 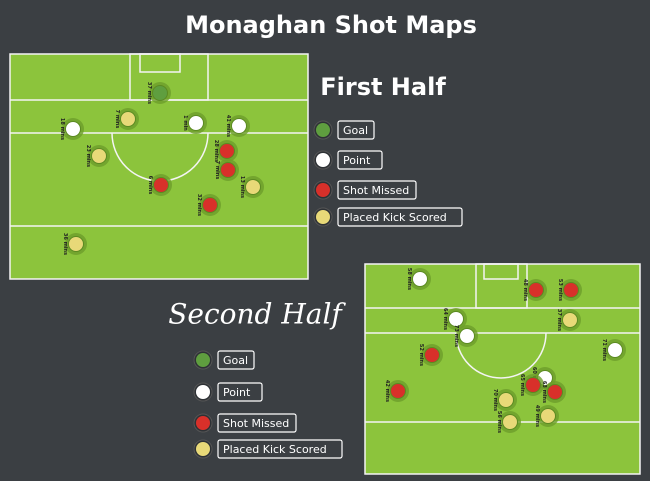 What do you see at coordinates (257, 314) in the screenshot?
I see `second-half-title: Second Half` at bounding box center [257, 314].